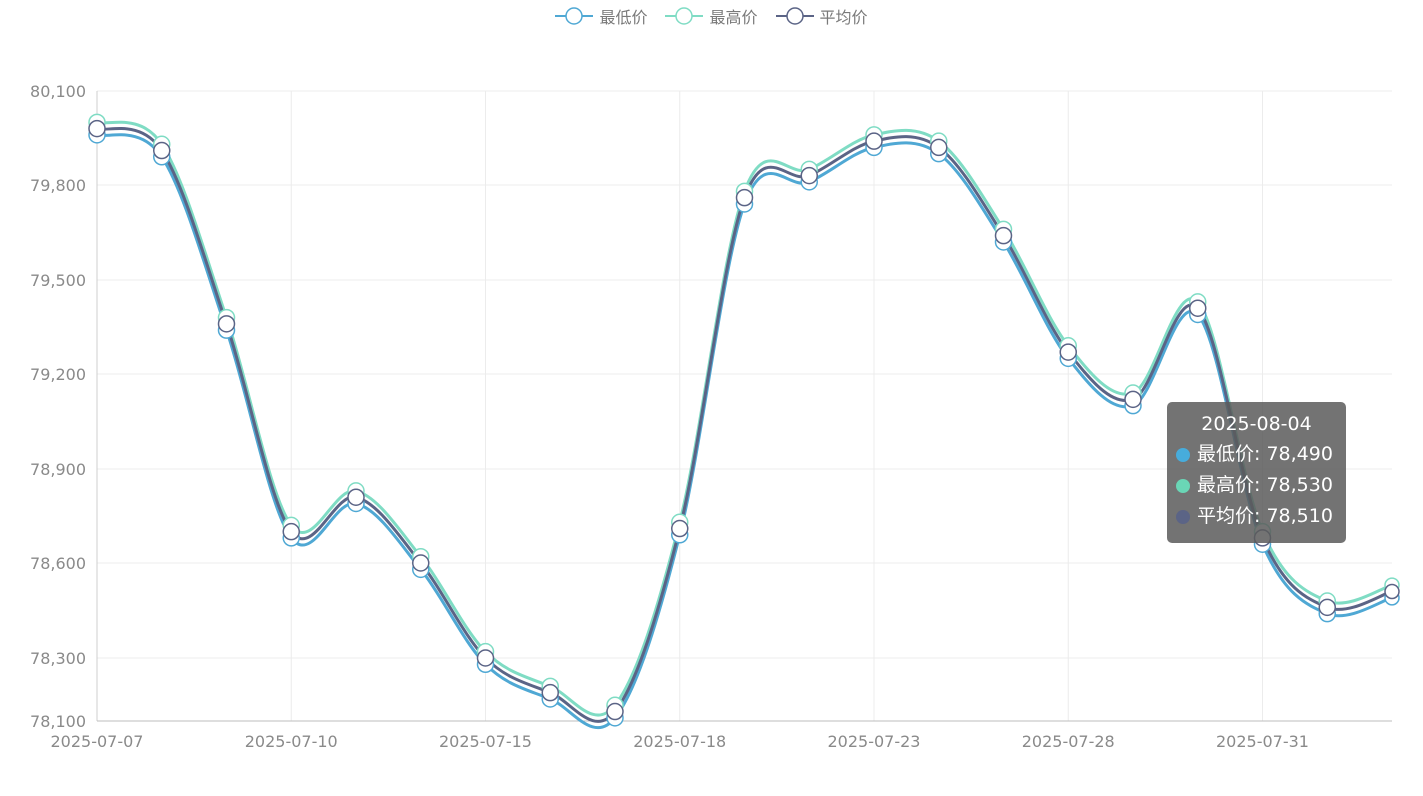 The width and height of the screenshot is (1423, 796). What do you see at coordinates (58, 469) in the screenshot?
I see `y-tick-label: 78,900` at bounding box center [58, 469].